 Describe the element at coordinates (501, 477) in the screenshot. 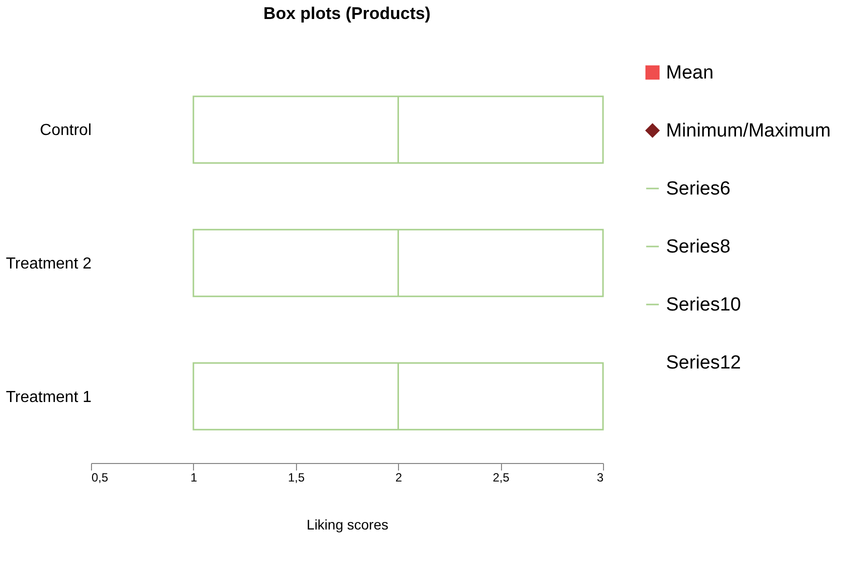

I see `x-tick-label: 2,5` at that location.